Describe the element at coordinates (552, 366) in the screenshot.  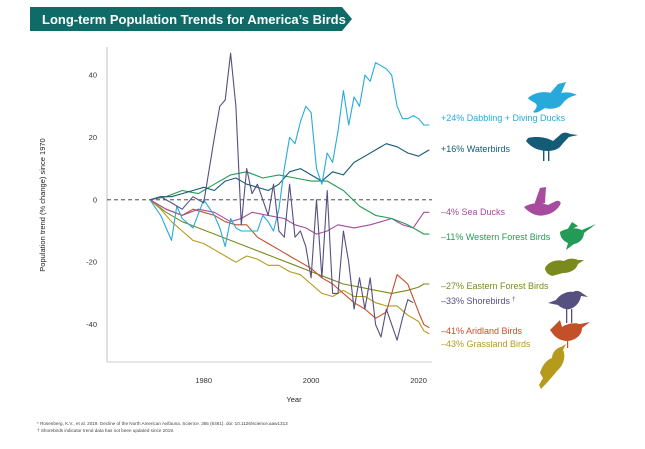
I see `meadowlark-silhouette-icon` at that location.